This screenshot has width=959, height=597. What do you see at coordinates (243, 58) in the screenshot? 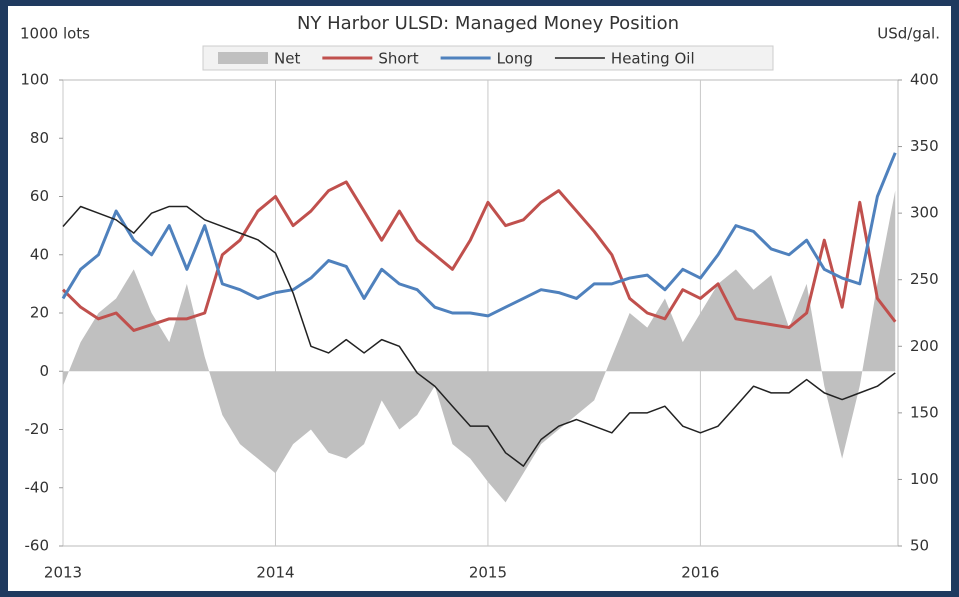
I see `legend-swatch` at bounding box center [243, 58].